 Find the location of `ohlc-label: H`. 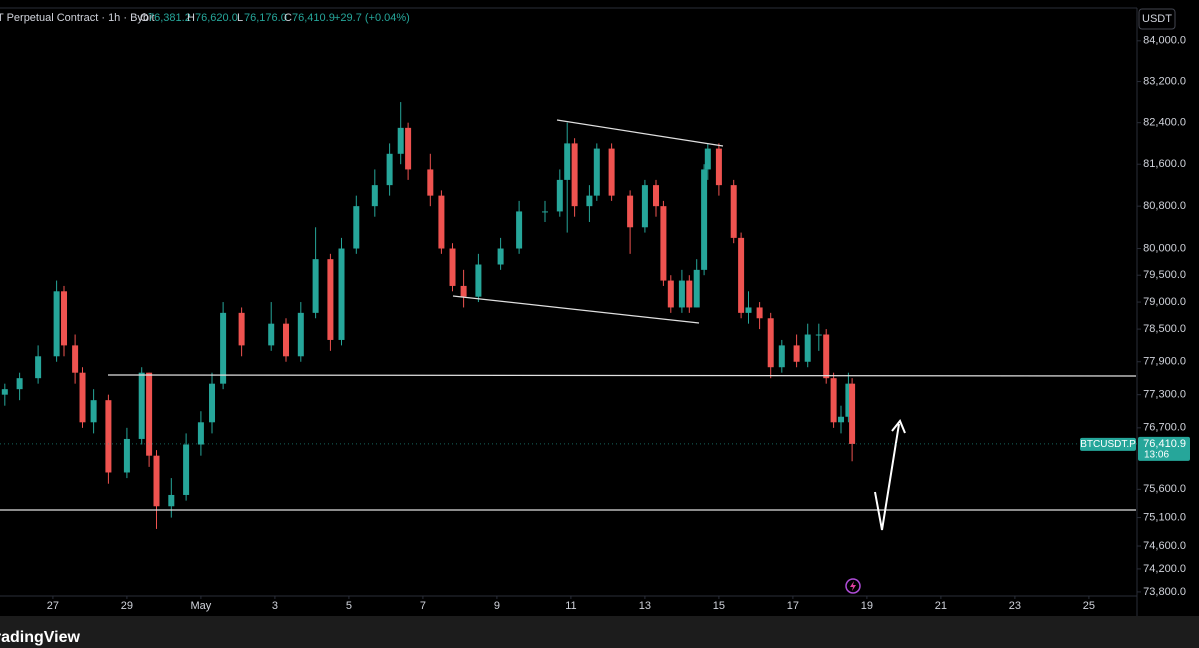

ohlc-label: H is located at coordinates (191, 18).